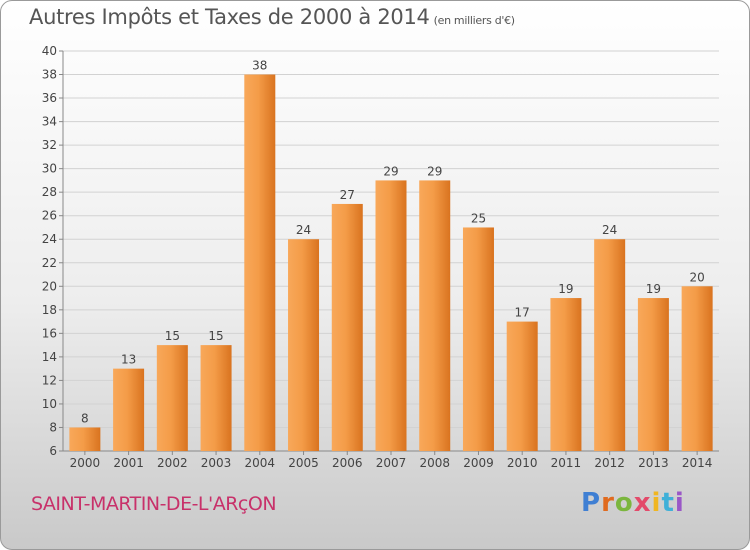  I want to click on x-tick-label: 2001, so click(128, 463).